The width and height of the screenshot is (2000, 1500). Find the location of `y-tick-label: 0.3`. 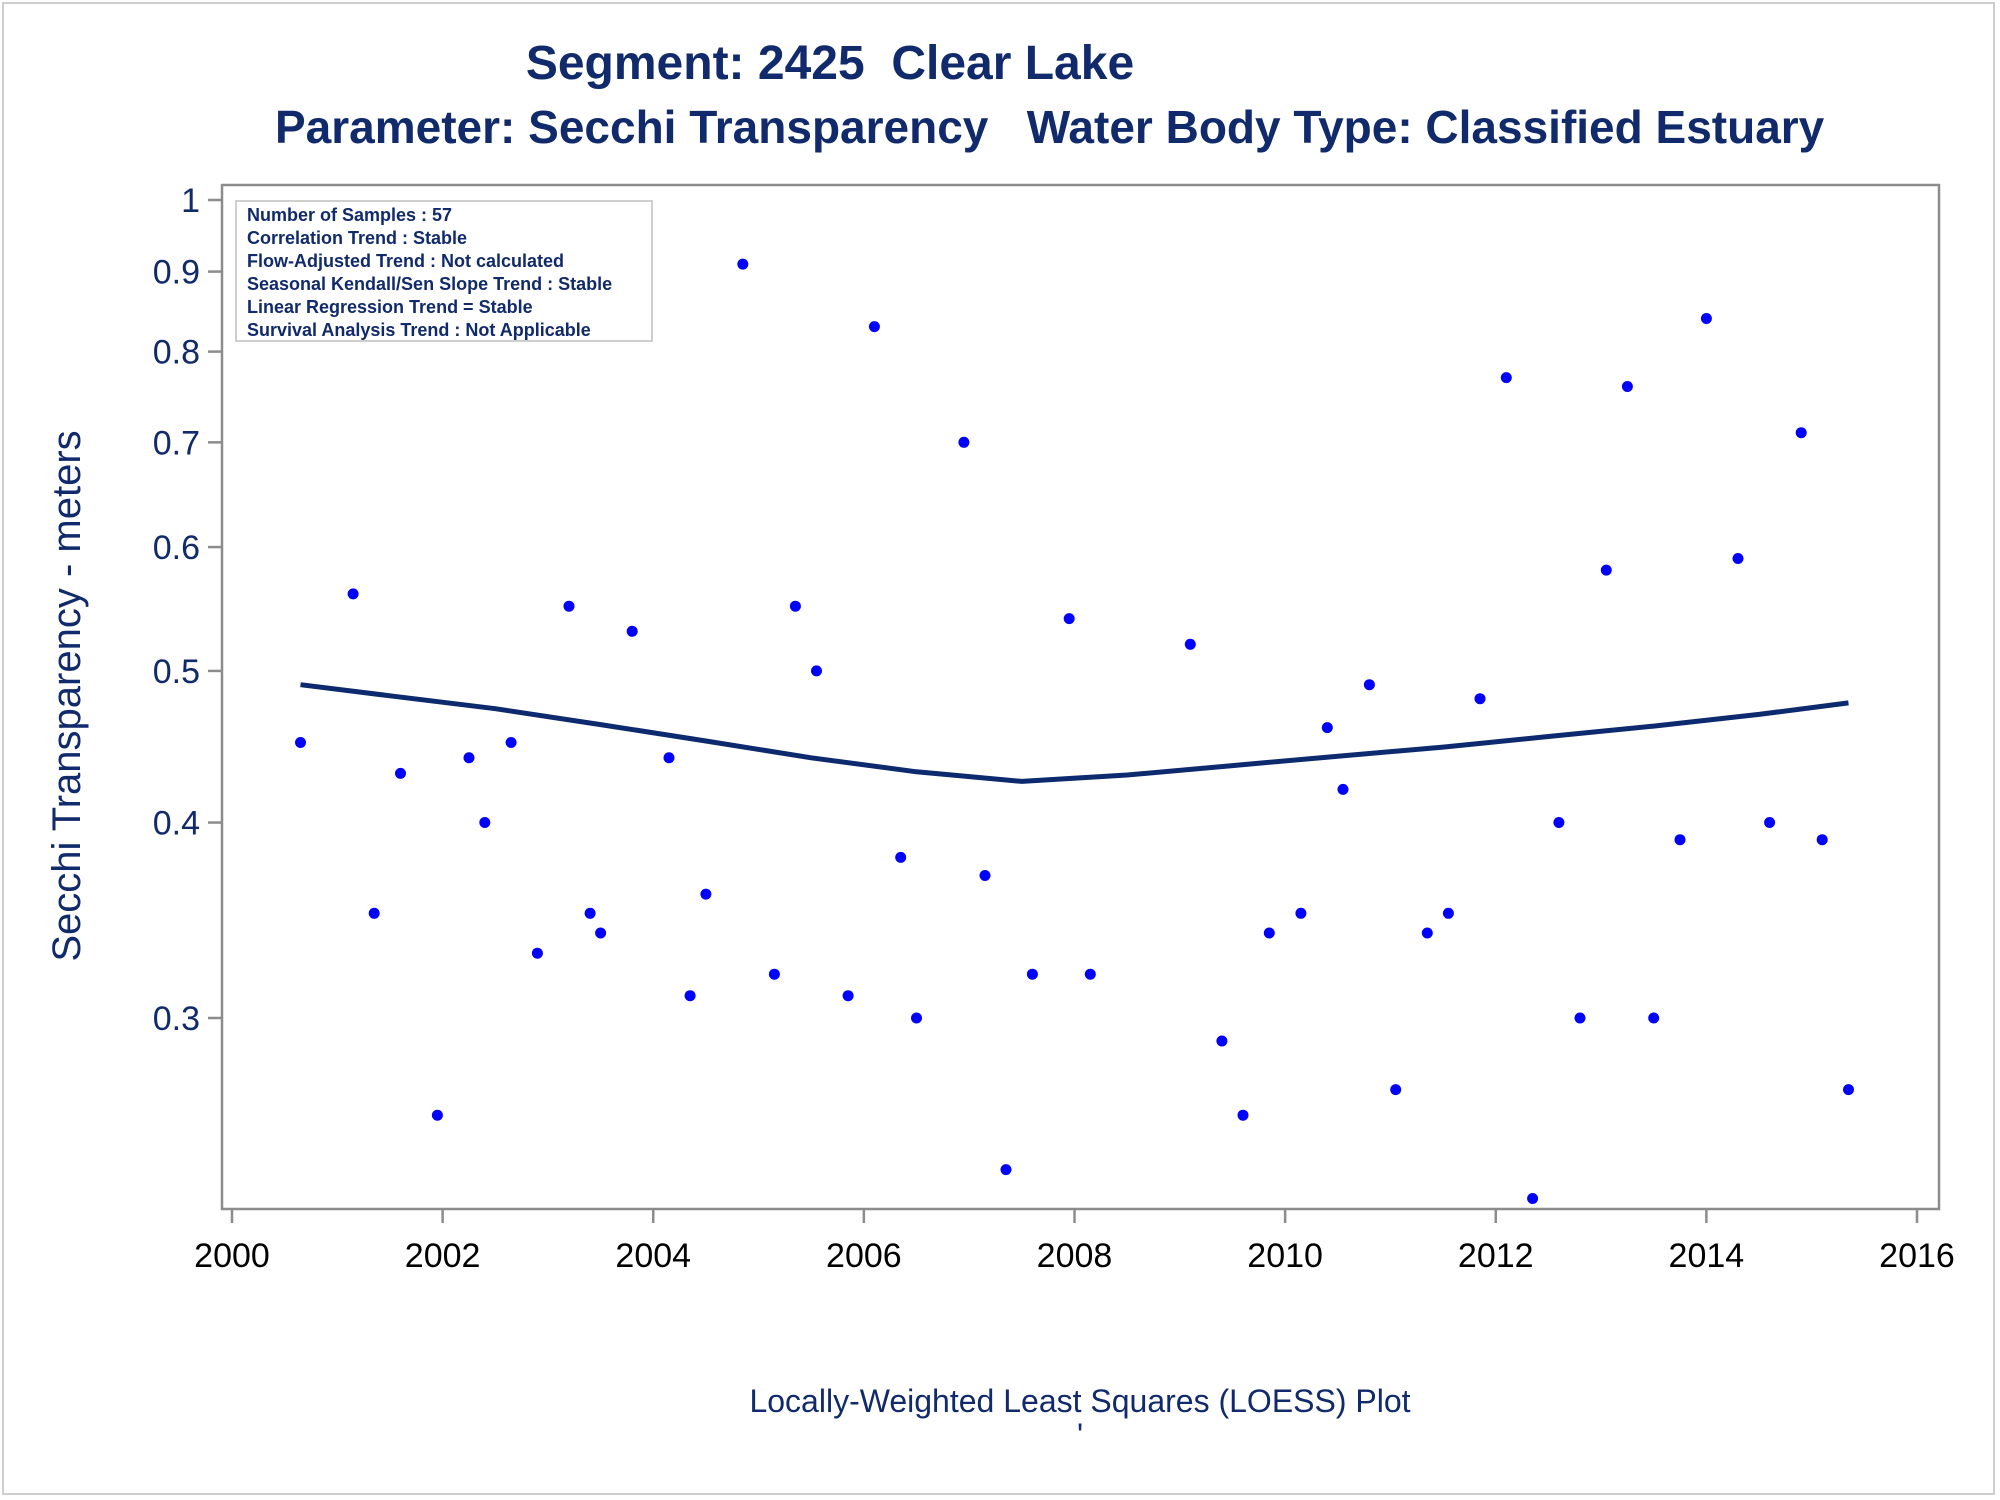

y-tick-label: 0.3 is located at coordinates (176, 1019).